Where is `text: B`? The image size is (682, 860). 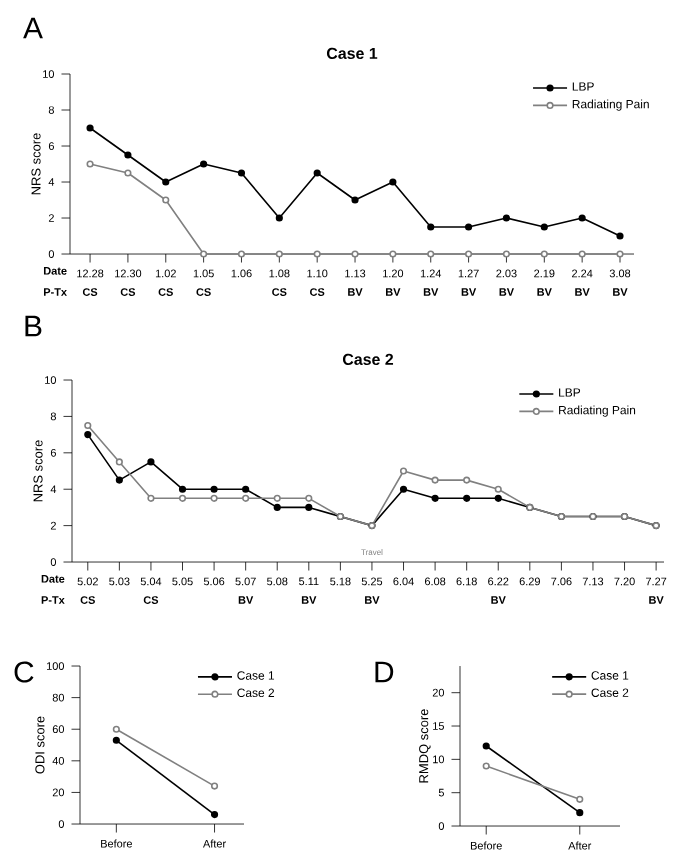
text: B is located at coordinates (33, 326).